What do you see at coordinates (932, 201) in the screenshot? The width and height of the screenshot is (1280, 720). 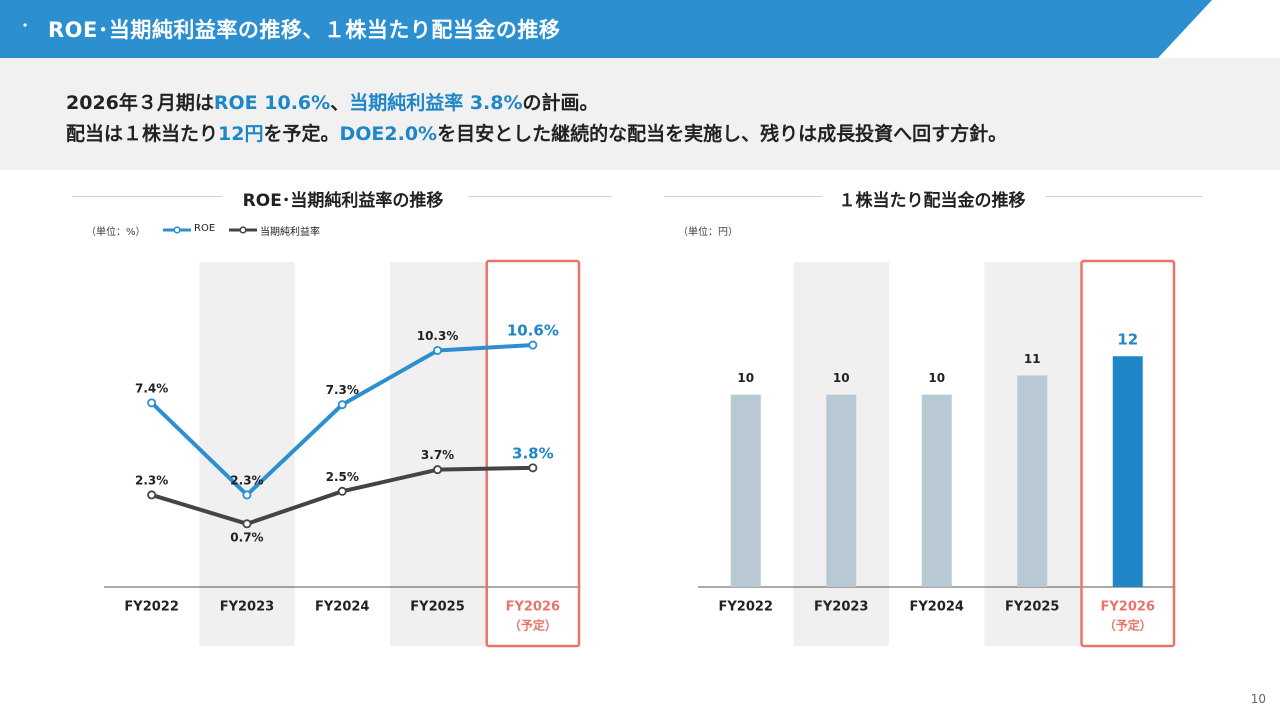 I see `chart-title-dividend: １株当たり配当金の推移` at bounding box center [932, 201].